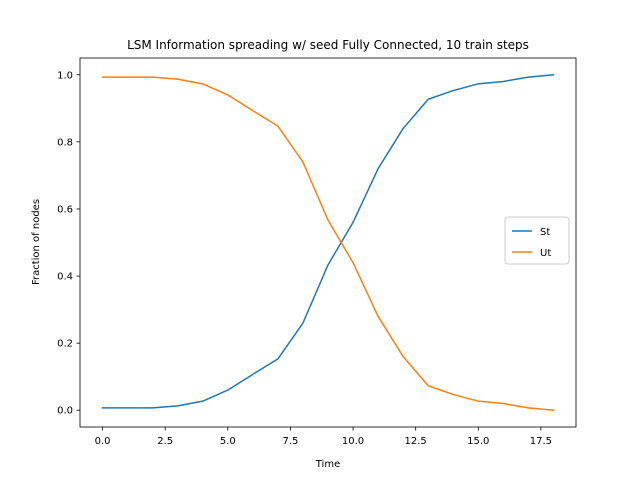 This screenshot has width=640, height=484. What do you see at coordinates (65, 411) in the screenshot?
I see `y-tick-label: 0.0` at bounding box center [65, 411].